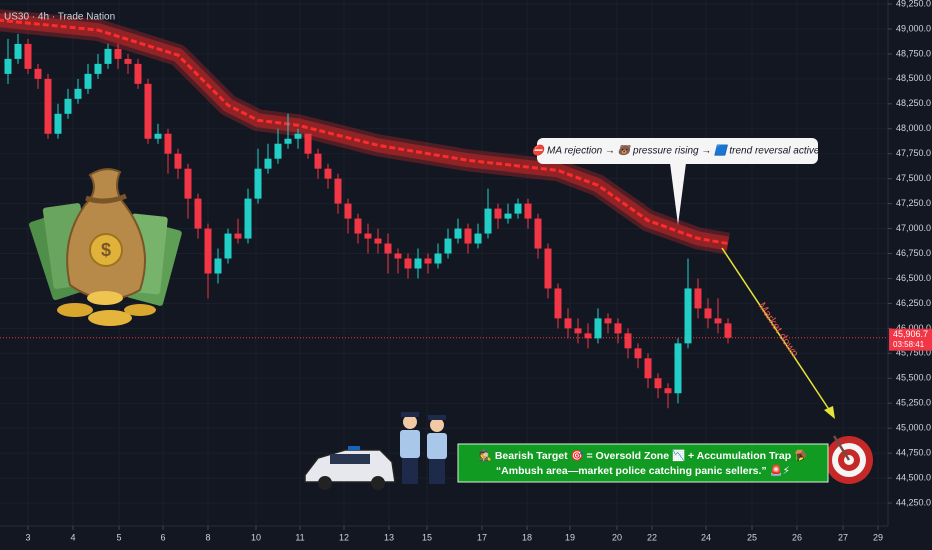 The image size is (932, 550). I want to click on y-tick-label: 44,500.0, so click(913, 477).